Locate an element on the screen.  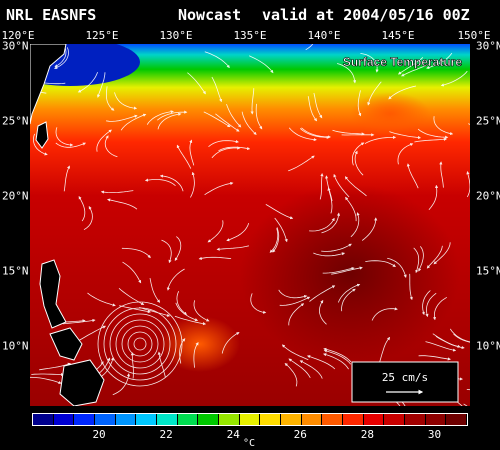
colorbar-tick-label: 22 is located at coordinates (166, 434).